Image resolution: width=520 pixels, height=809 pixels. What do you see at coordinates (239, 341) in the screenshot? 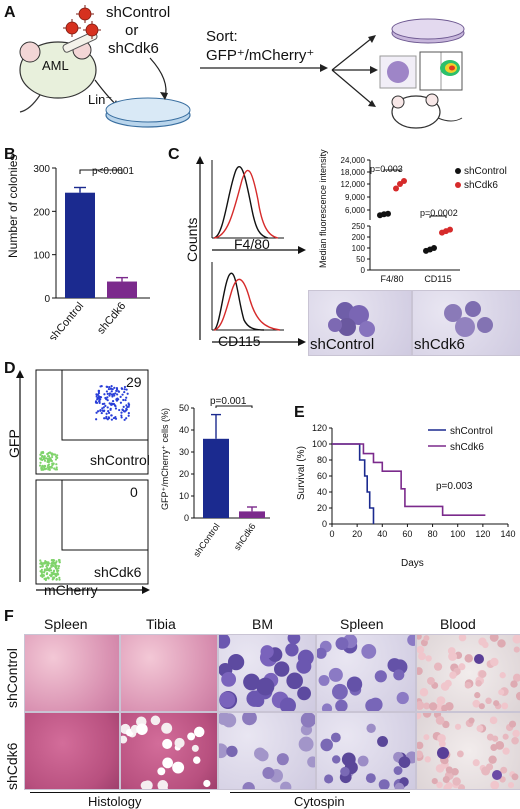
I see `hist-bottom-xlabel: CD115` at bounding box center [239, 341].